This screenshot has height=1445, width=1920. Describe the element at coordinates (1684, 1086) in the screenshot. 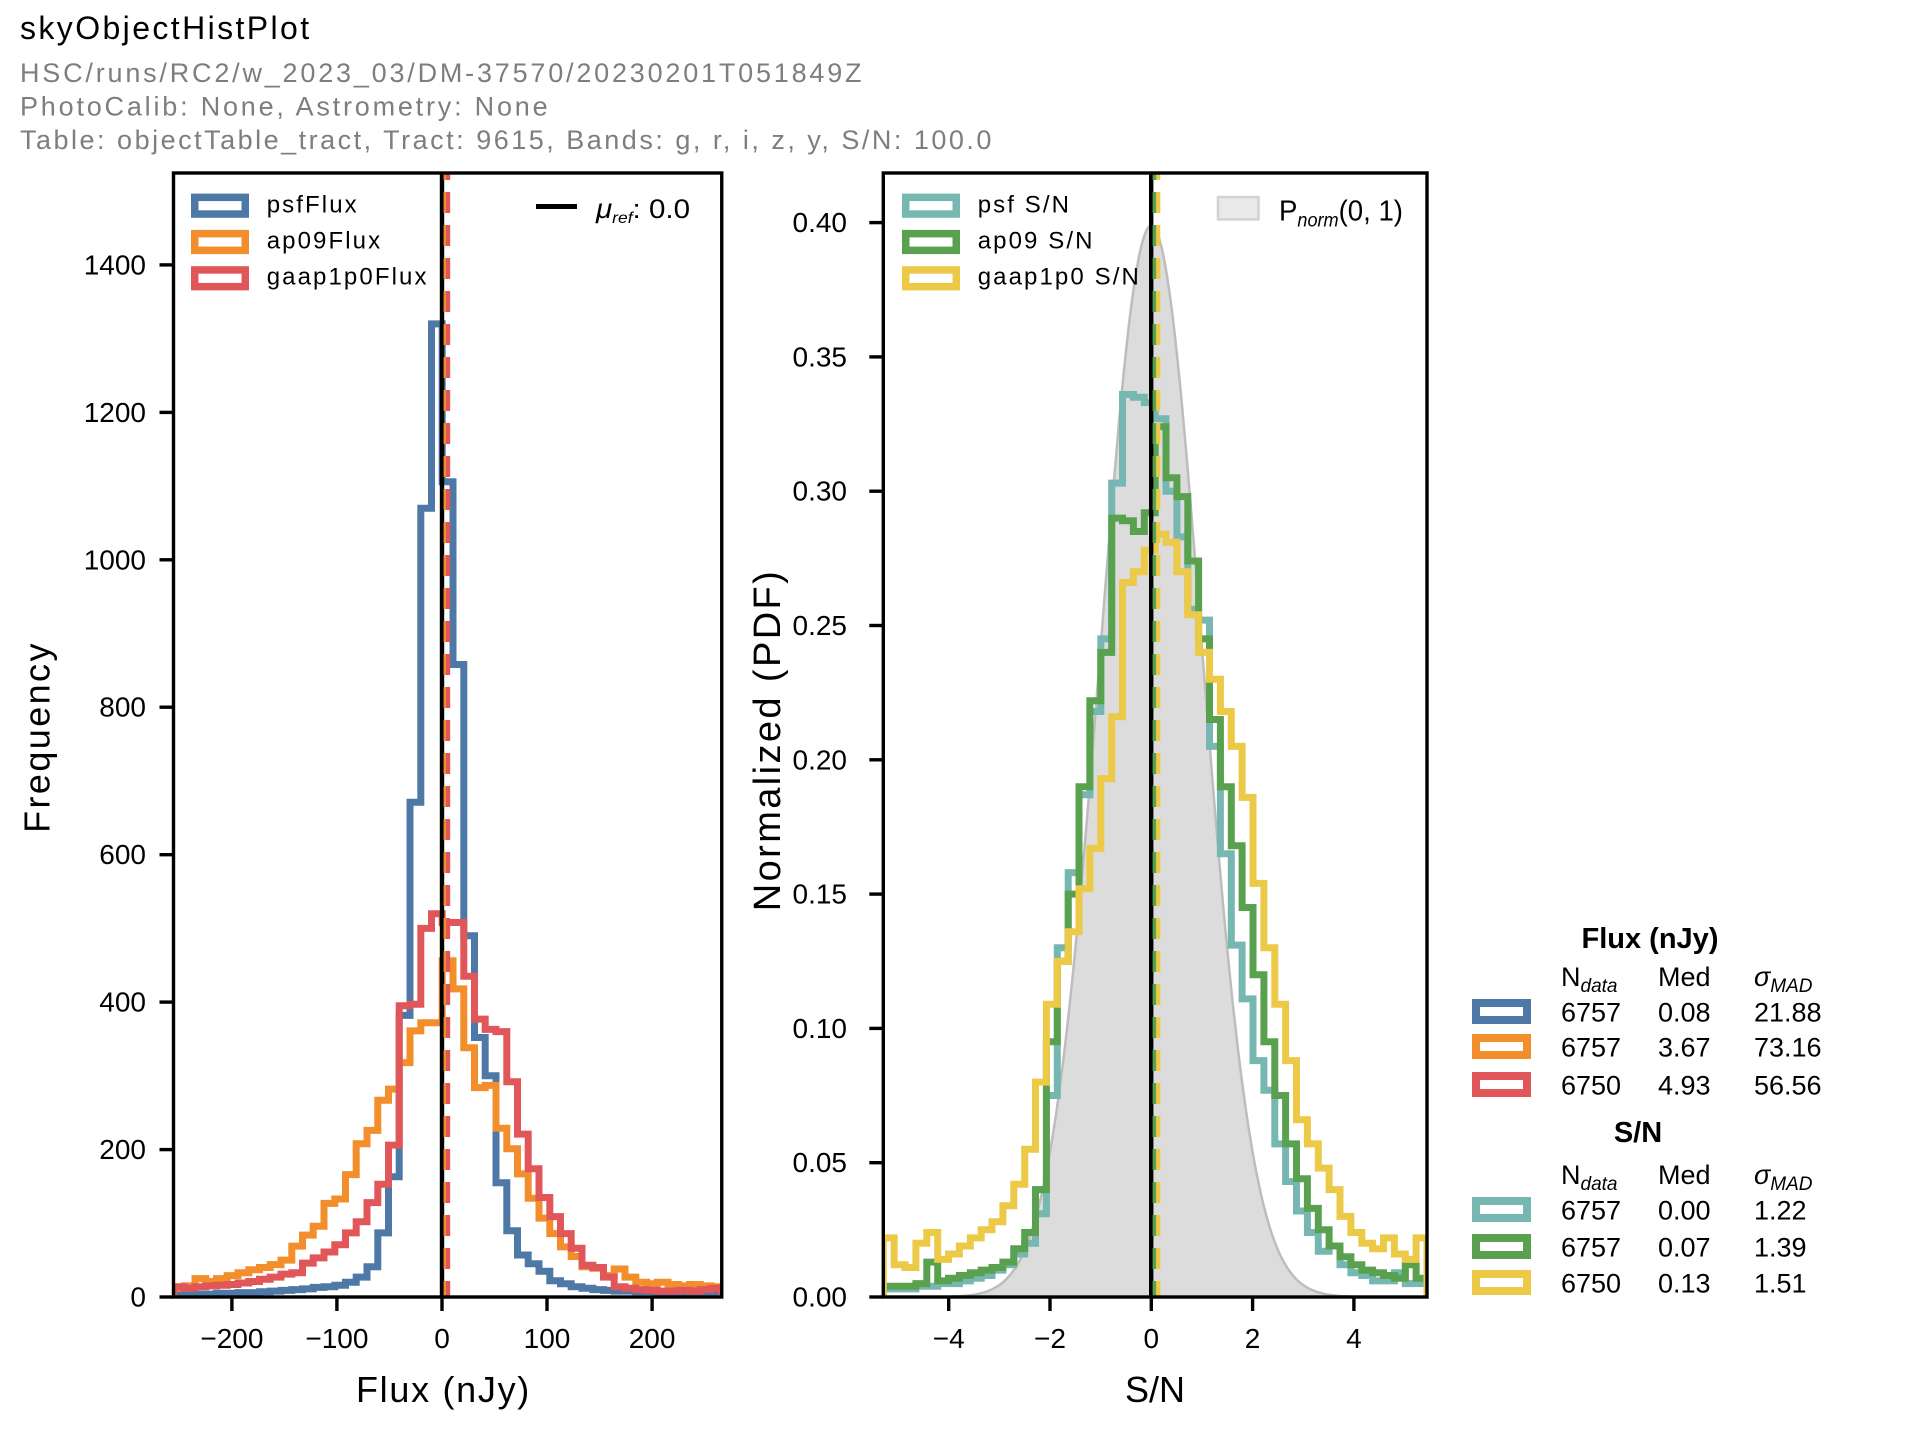

I see `svg-text: 4.93` at that location.